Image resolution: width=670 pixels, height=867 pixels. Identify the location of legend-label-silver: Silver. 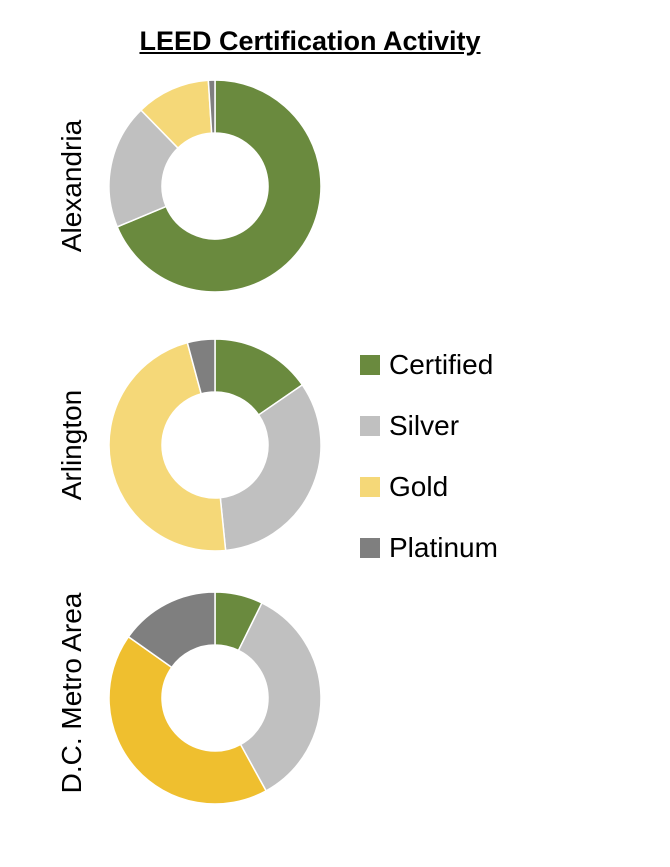
(424, 425).